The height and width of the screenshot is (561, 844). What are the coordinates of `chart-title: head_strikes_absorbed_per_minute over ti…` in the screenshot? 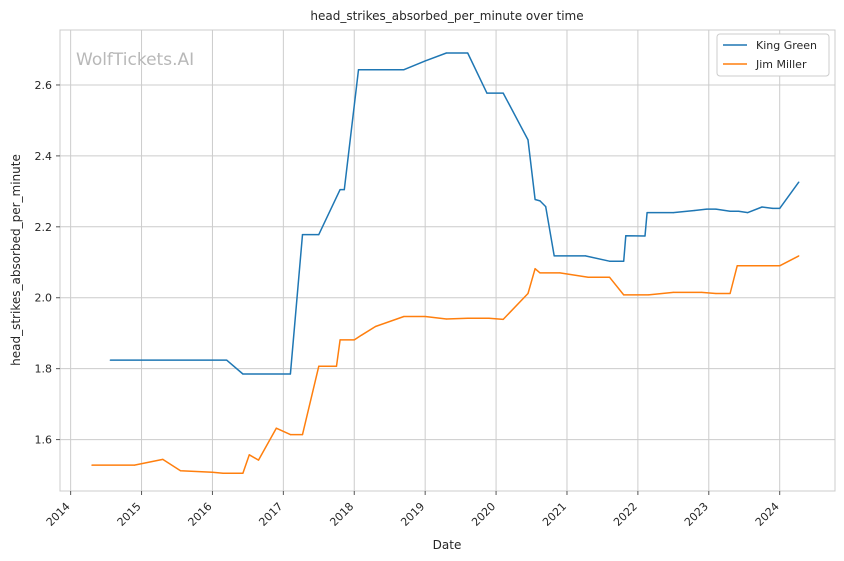 It's located at (446, 16).